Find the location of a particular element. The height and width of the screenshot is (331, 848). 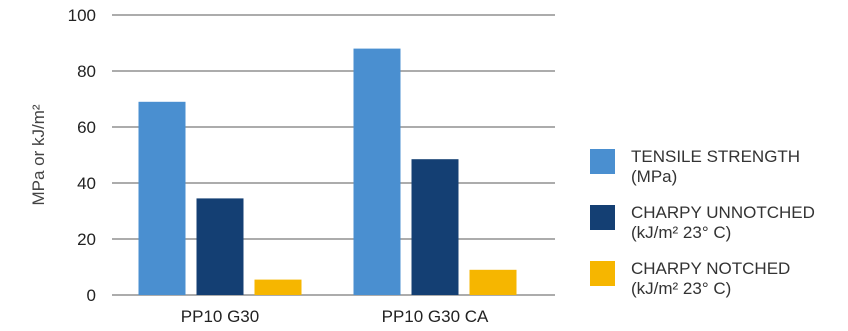

y-tick-label: 80 is located at coordinates (86, 71).